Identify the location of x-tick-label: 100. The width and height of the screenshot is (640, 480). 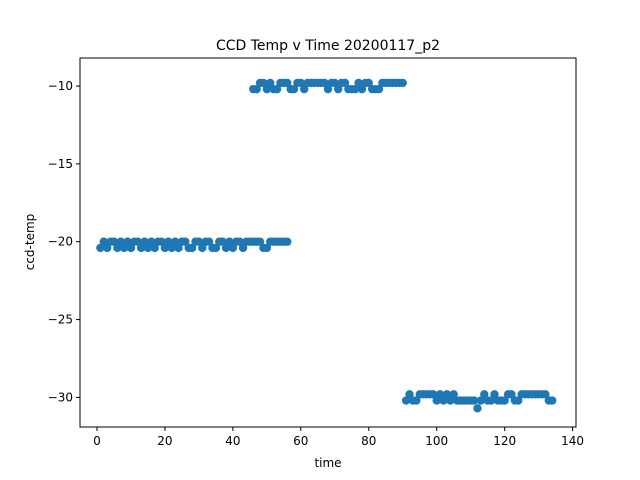
(436, 441).